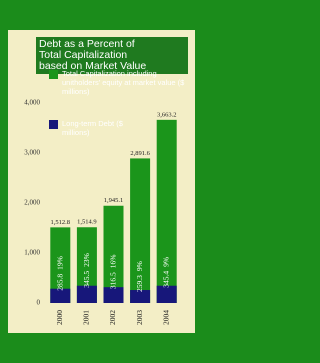  What do you see at coordinates (87, 222) in the screenshot?
I see `value-label: 1,514.9` at bounding box center [87, 222].